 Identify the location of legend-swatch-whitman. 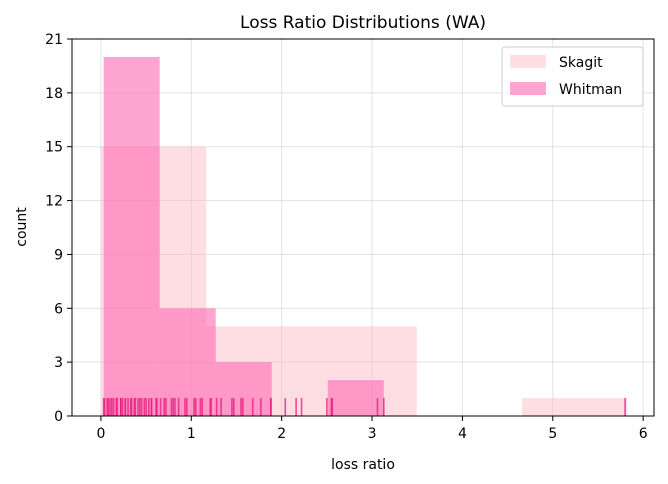
(528, 88).